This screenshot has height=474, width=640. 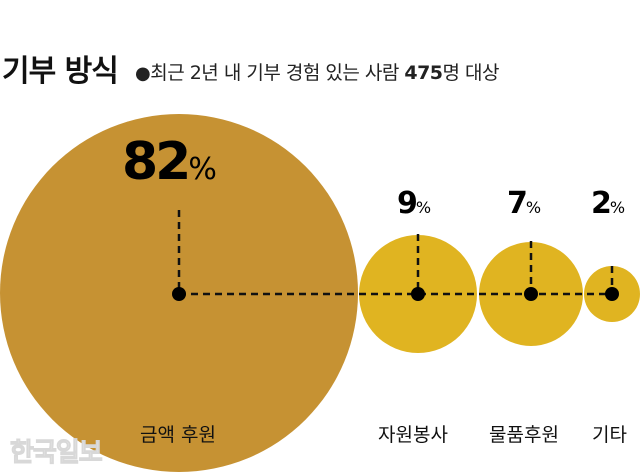 I want to click on chart-title: 기부 방식, so click(x=60, y=71).